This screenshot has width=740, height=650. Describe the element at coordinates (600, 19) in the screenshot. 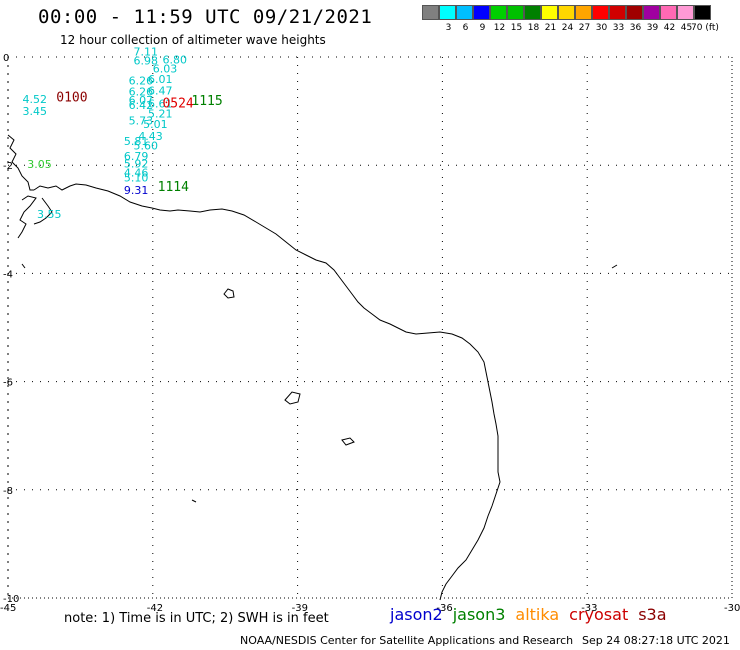

I see `colorbar-swatch: 30` at that location.